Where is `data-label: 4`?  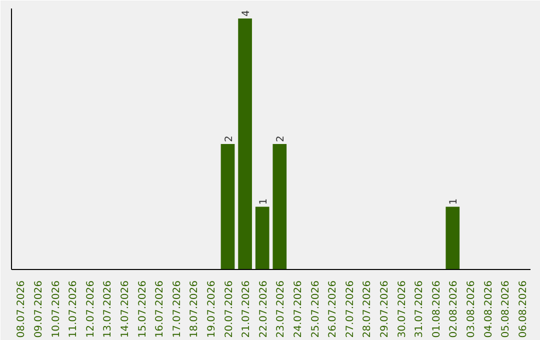
data-label: 4 is located at coordinates (246, 13).